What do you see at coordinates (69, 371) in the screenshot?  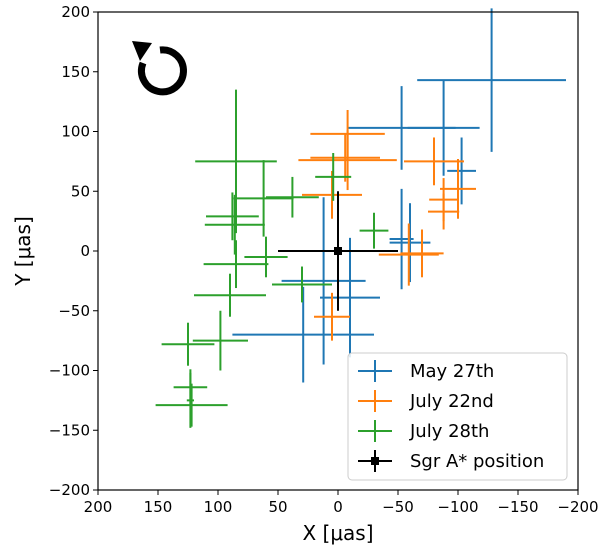 I see `y-tick-label: −100` at bounding box center [69, 371].